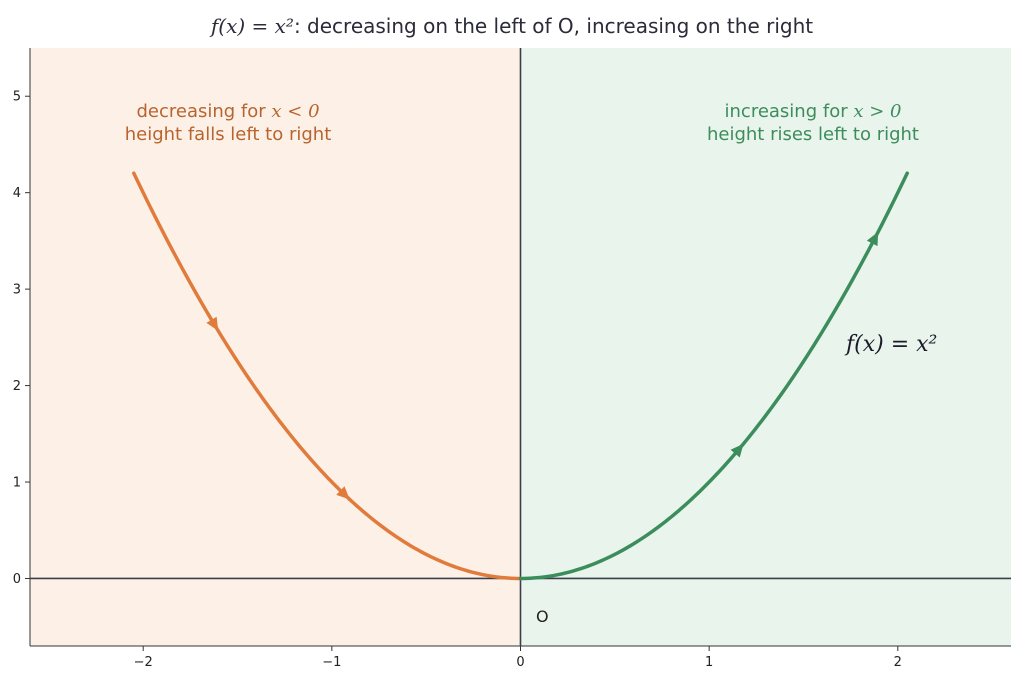  Describe the element at coordinates (17, 97) in the screenshot. I see `y-tick-label: 5` at that location.